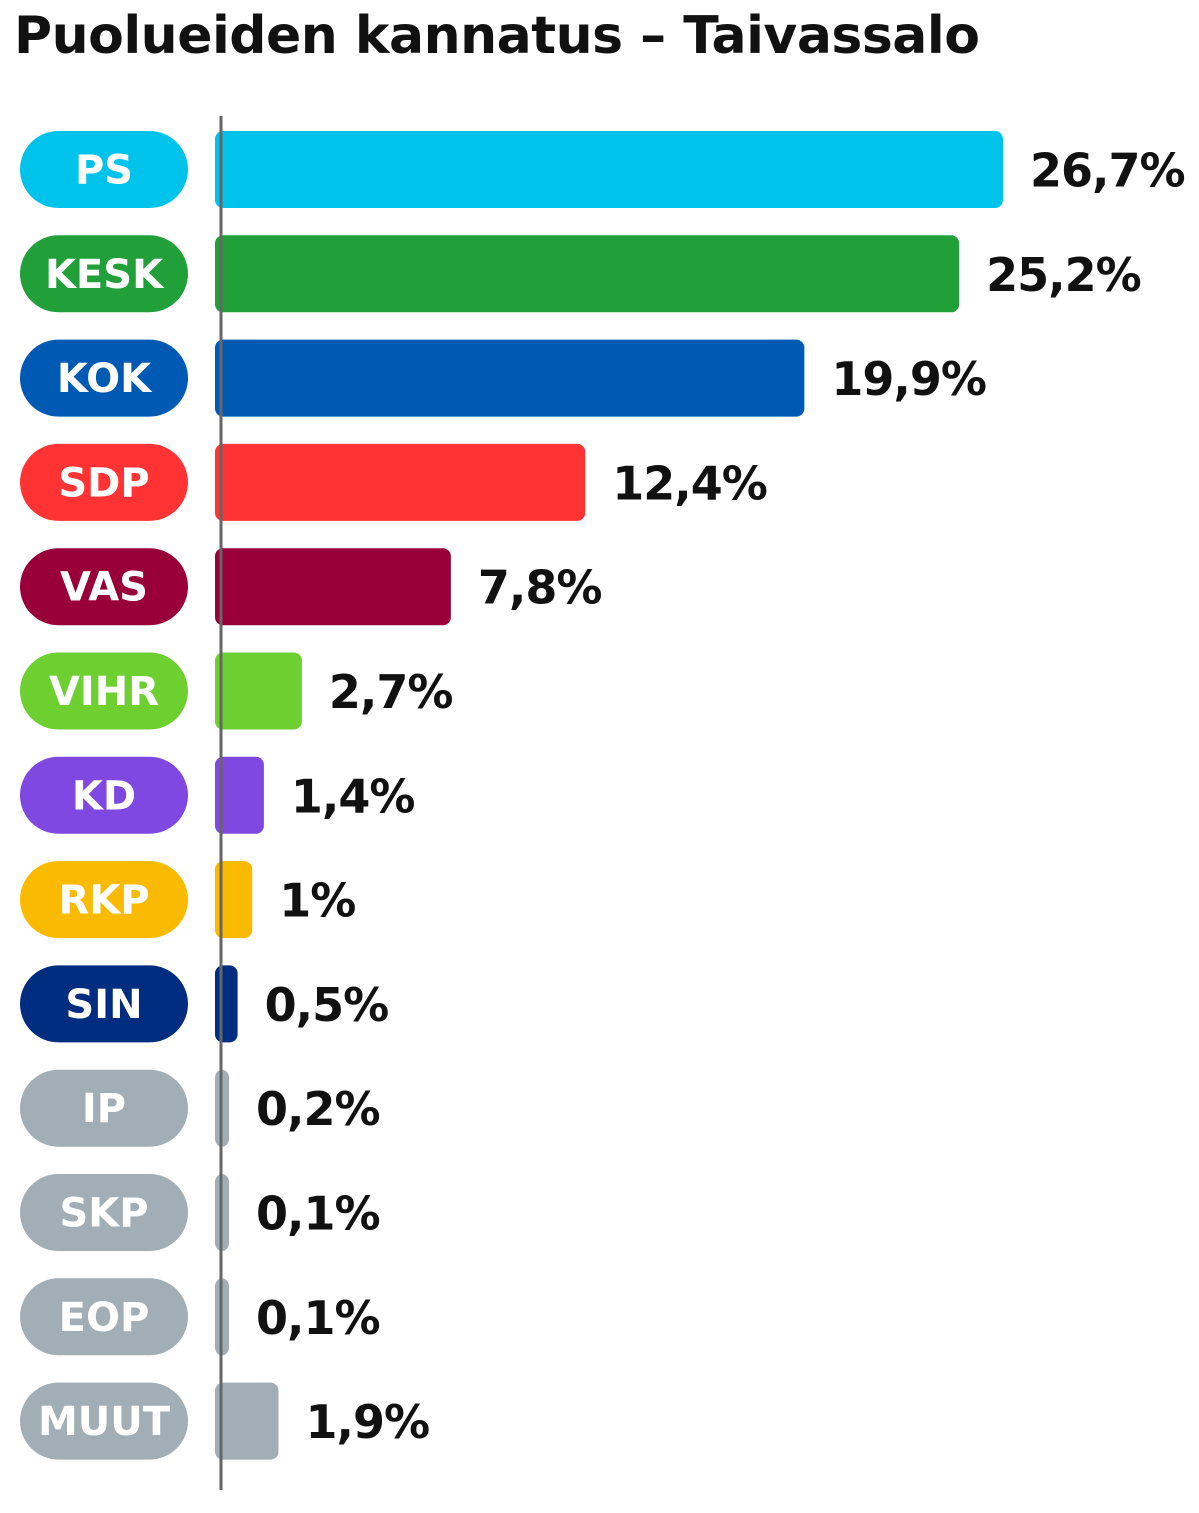  What do you see at coordinates (258, 691) in the screenshot?
I see `bar-vihr` at bounding box center [258, 691].